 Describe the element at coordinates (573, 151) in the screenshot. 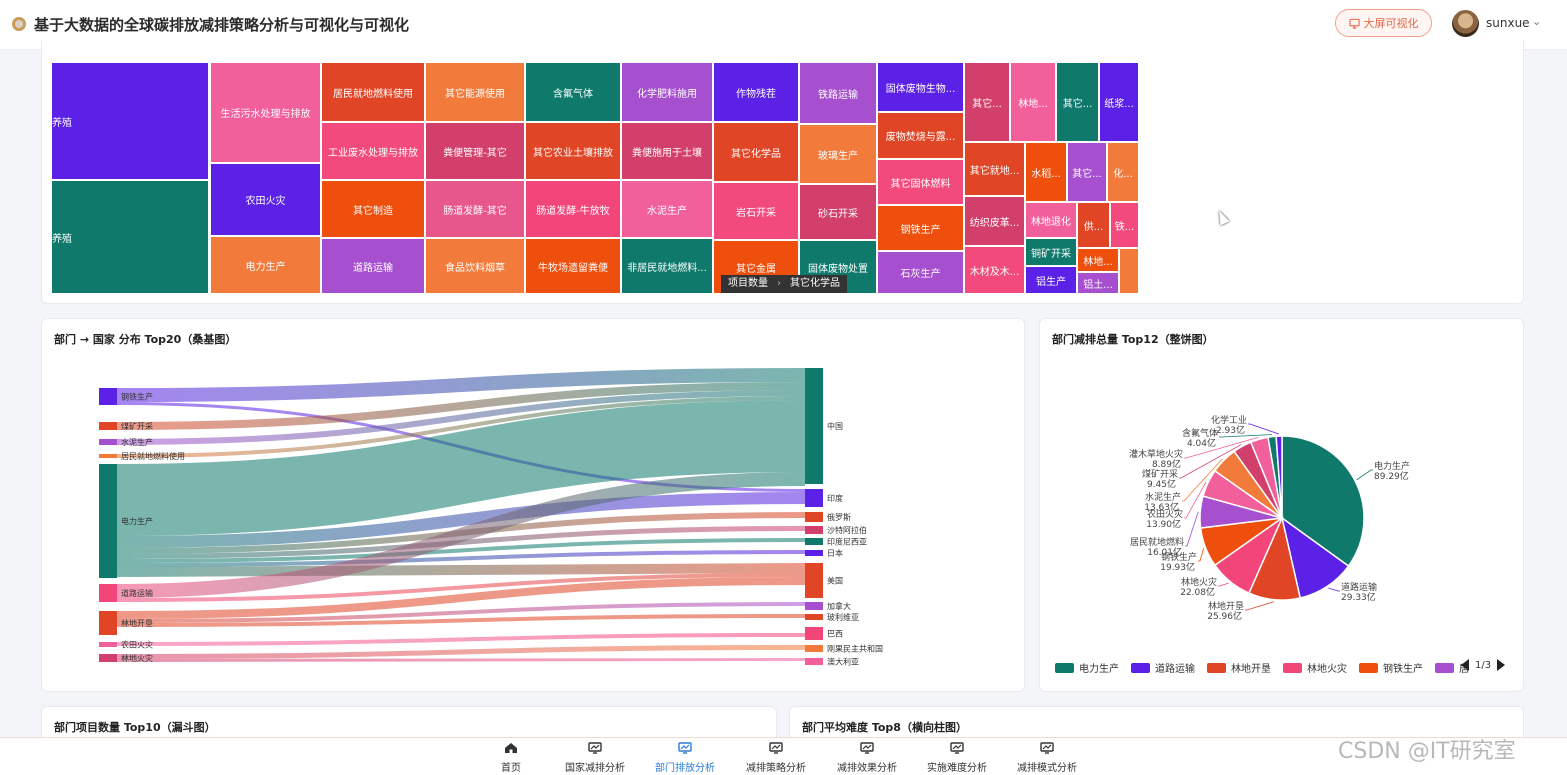

I see `treemap-cell: 其它农业土壤排放` at that location.